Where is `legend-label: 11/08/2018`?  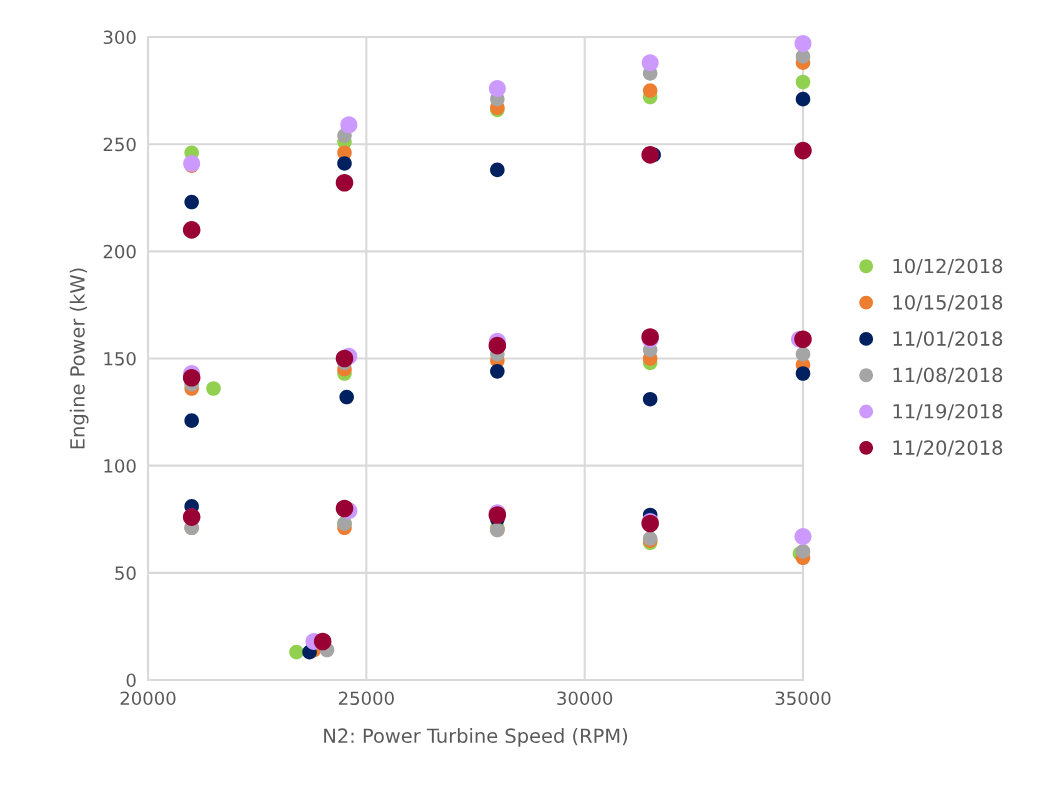
legend-label: 11/08/2018 is located at coordinates (948, 375).